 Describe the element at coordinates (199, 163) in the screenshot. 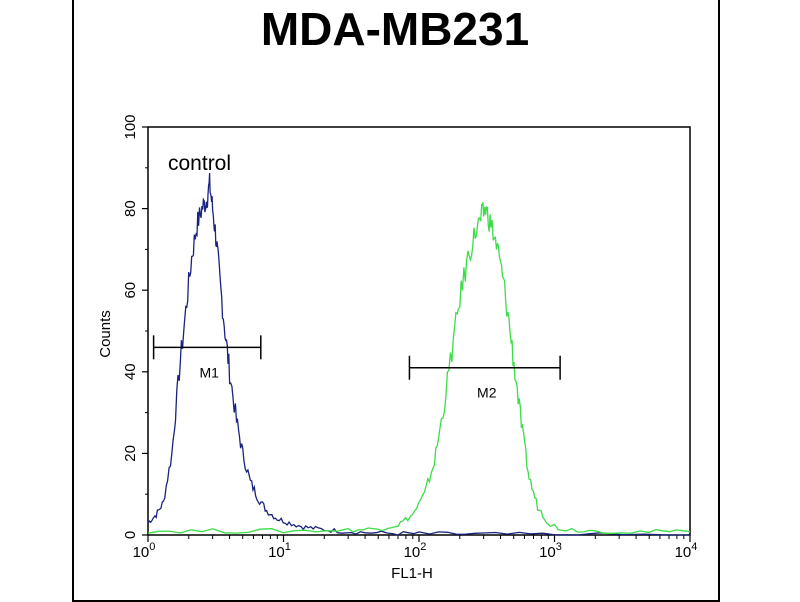

I see `control-annotation: control` at that location.